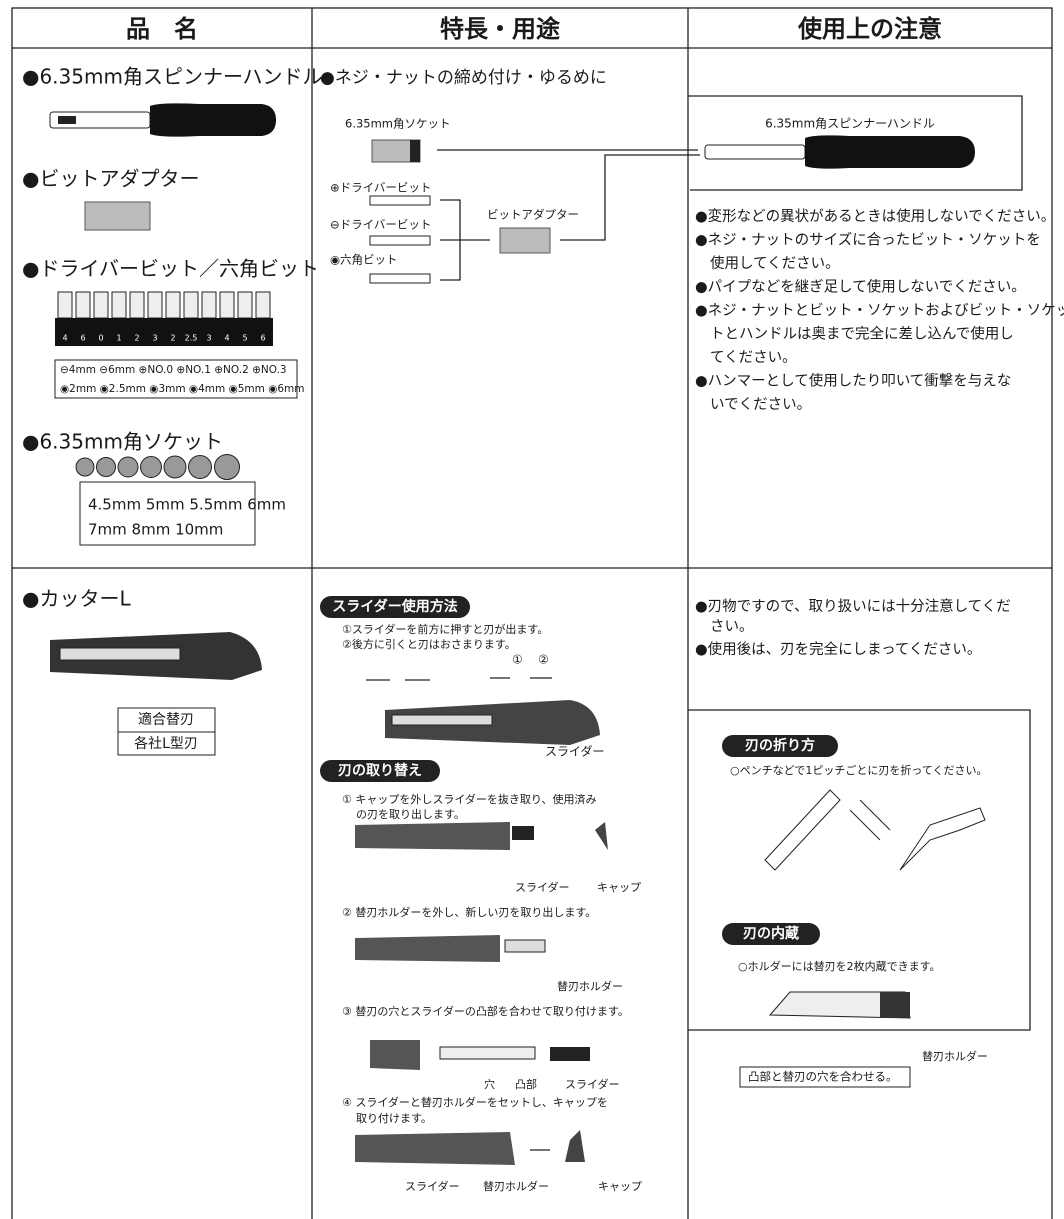  I want to click on caution-line: ●ネジ・ナットのサイズに合ったビット・ソケットを, so click(868, 240).